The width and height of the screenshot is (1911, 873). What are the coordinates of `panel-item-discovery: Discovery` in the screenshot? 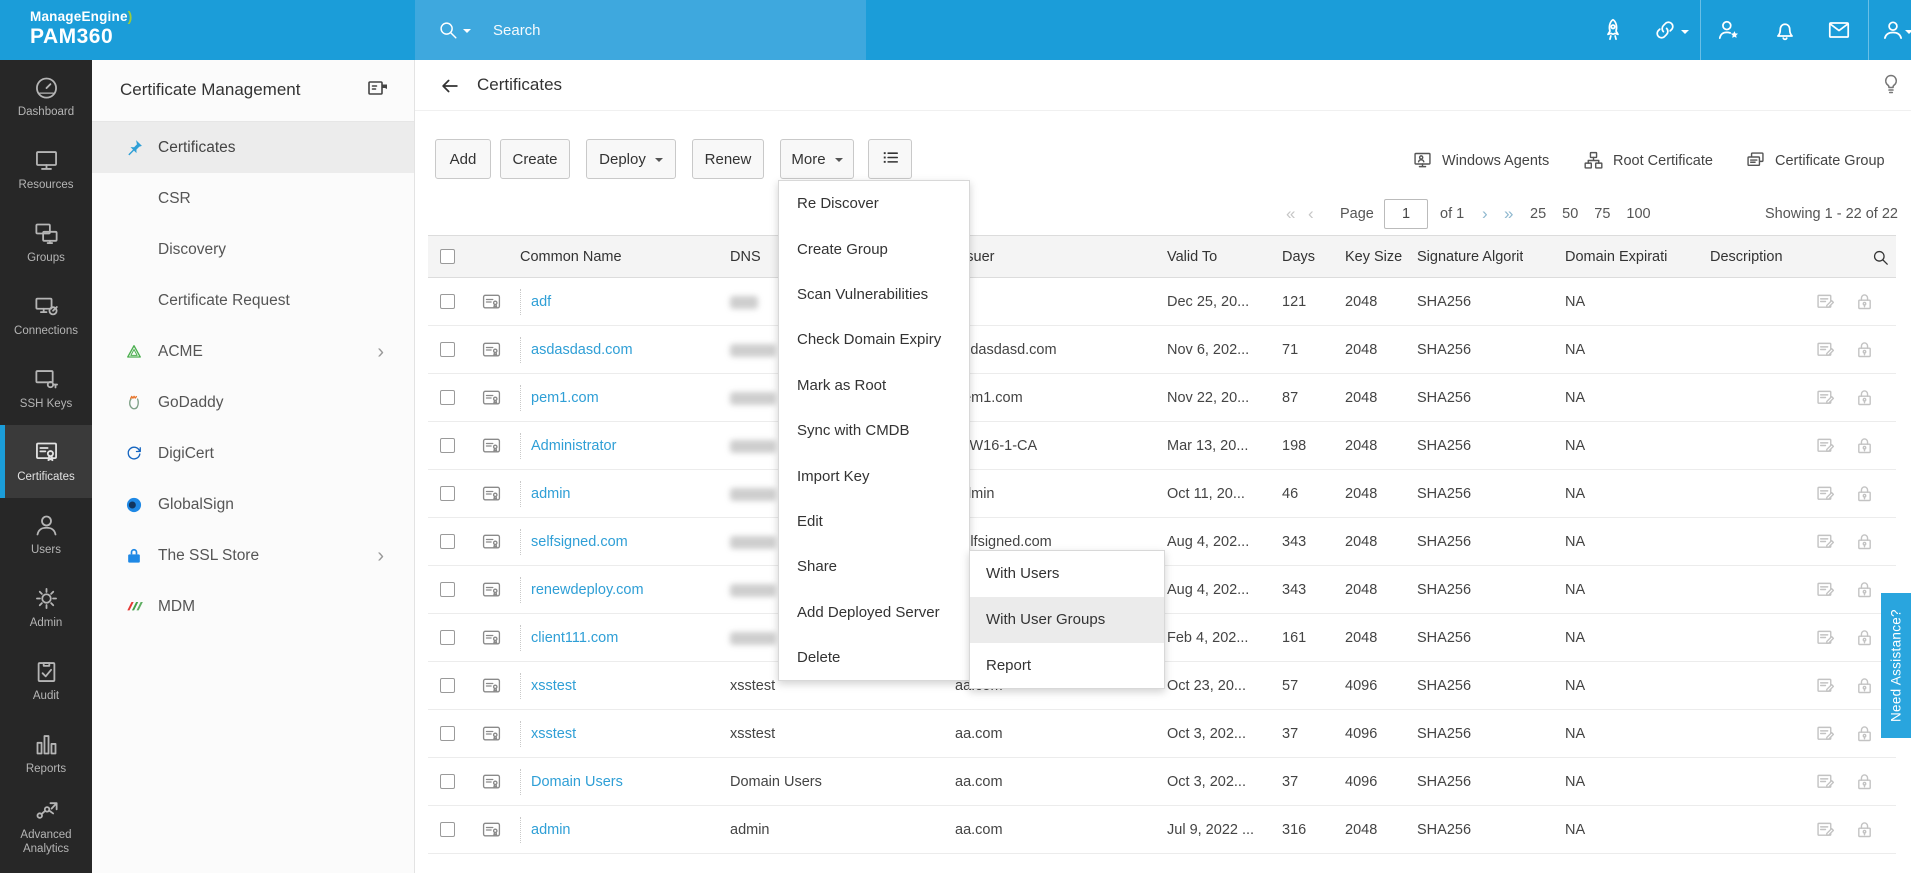 It's located at (192, 249).